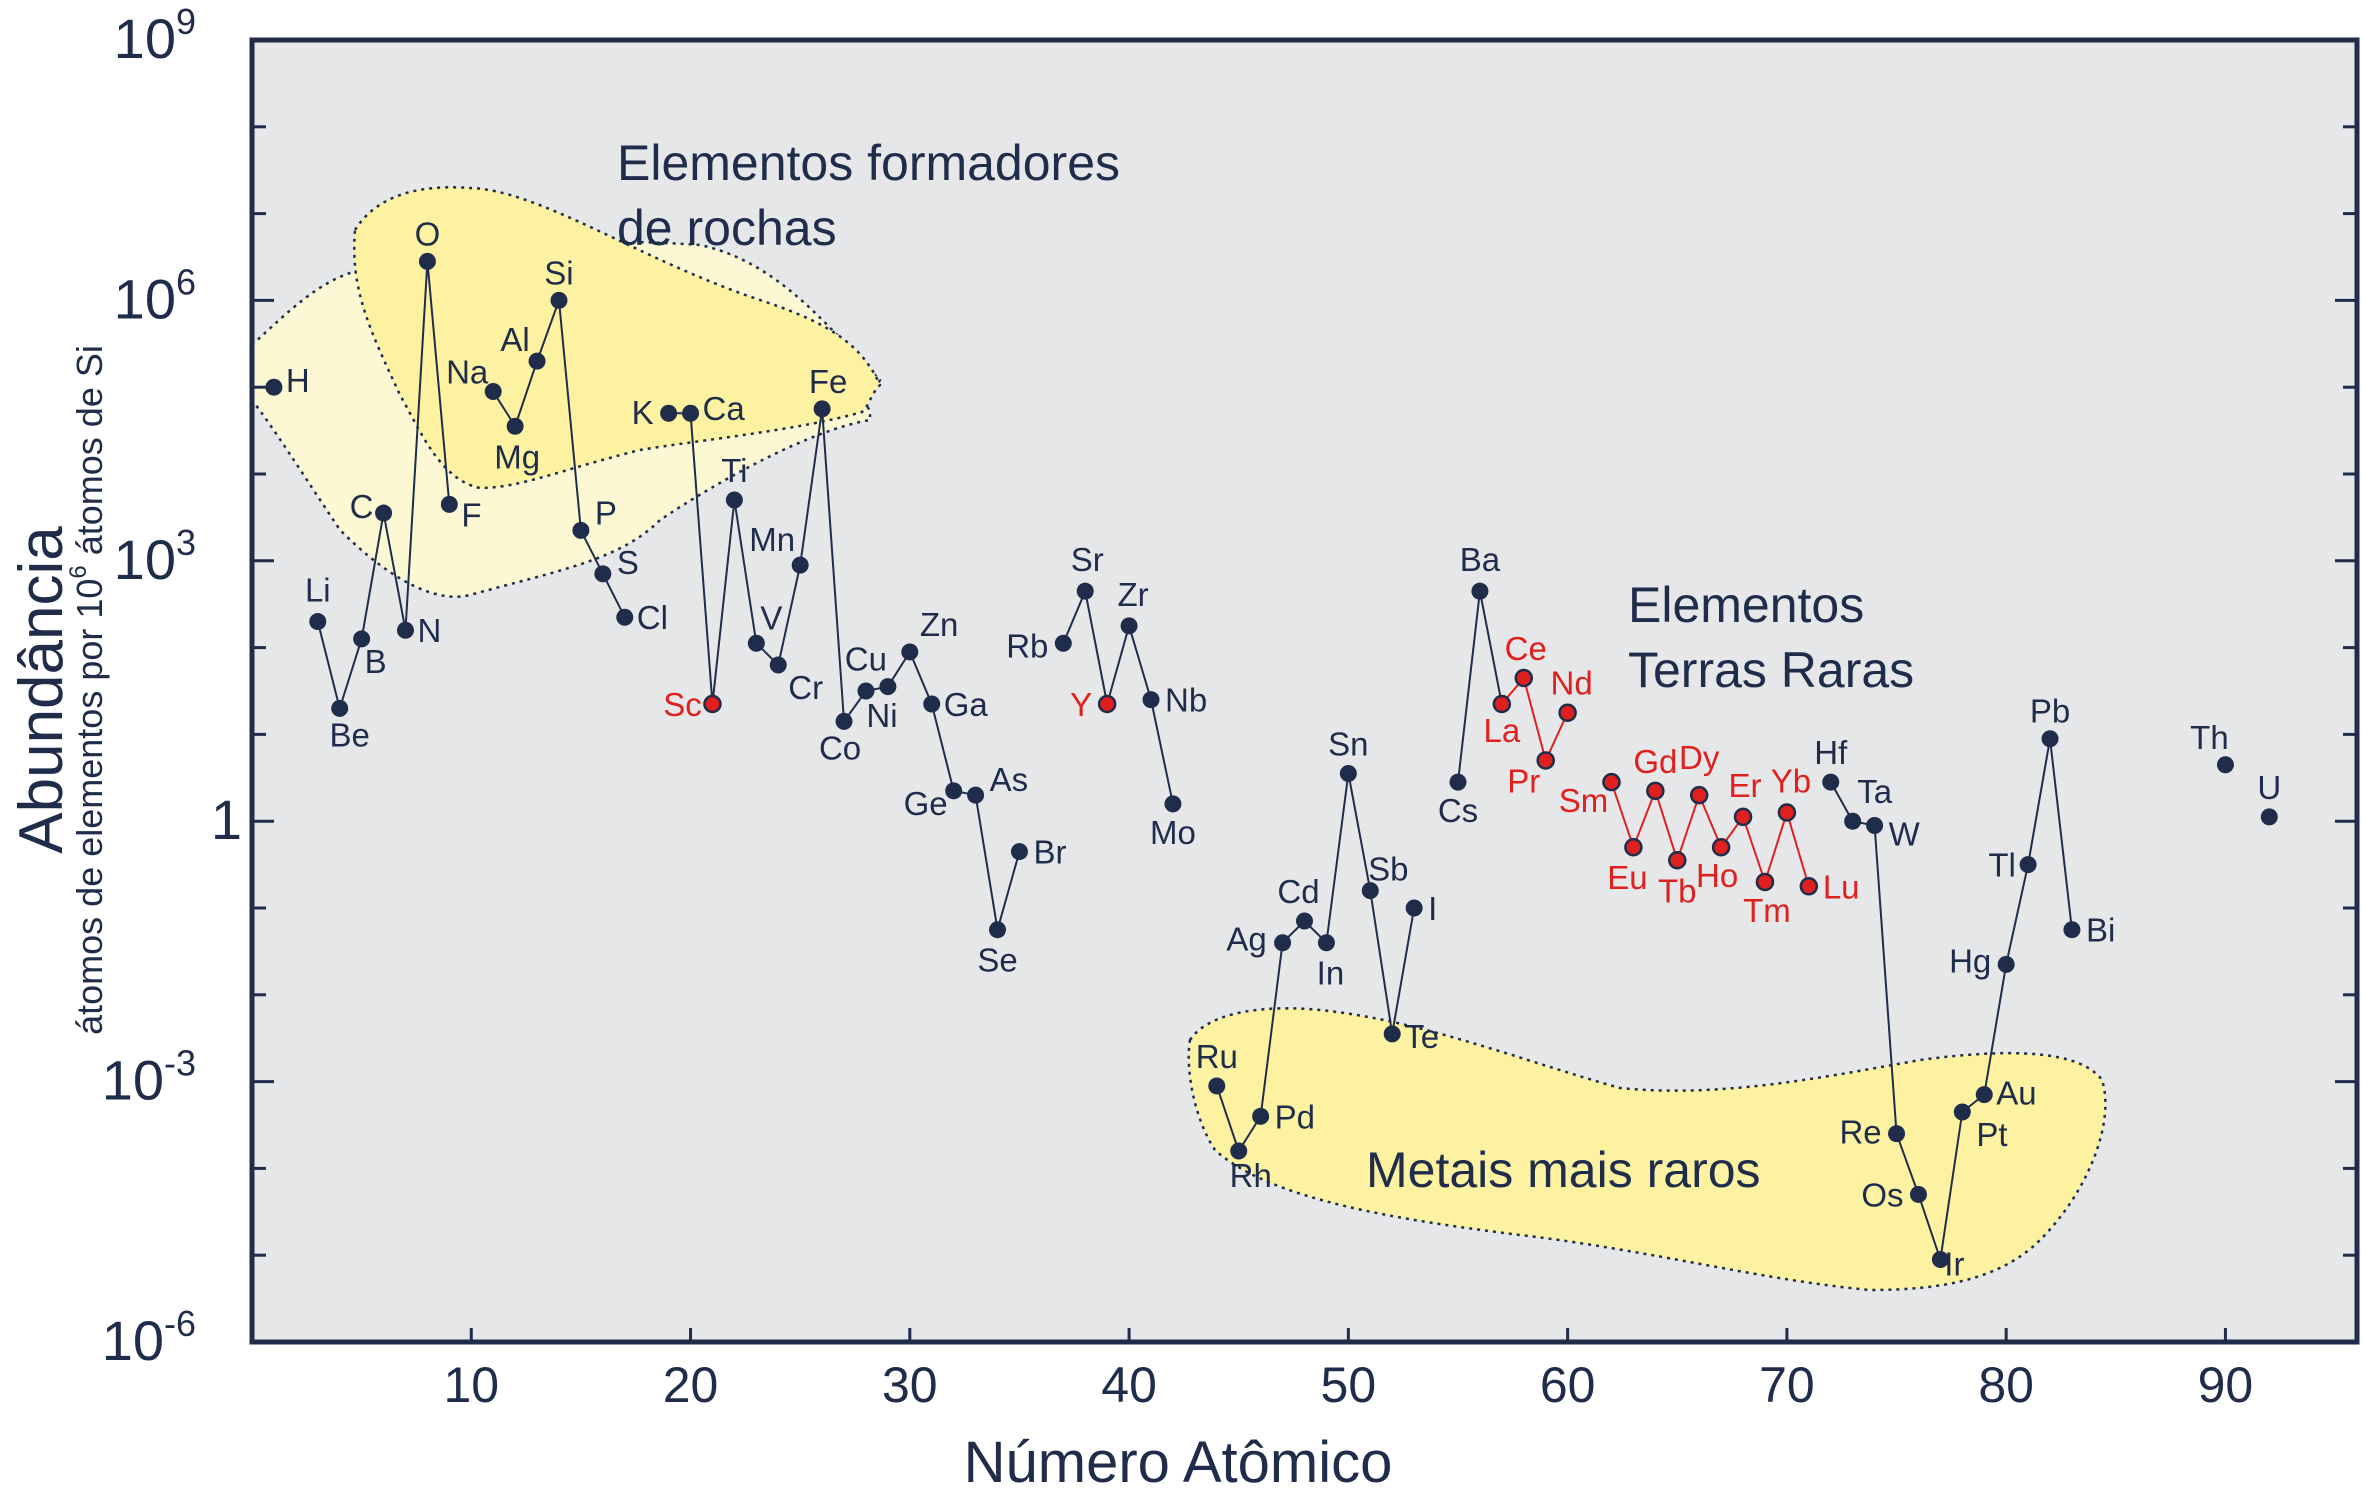 The height and width of the screenshot is (1494, 2363). I want to click on point-pb, so click(2050, 739).